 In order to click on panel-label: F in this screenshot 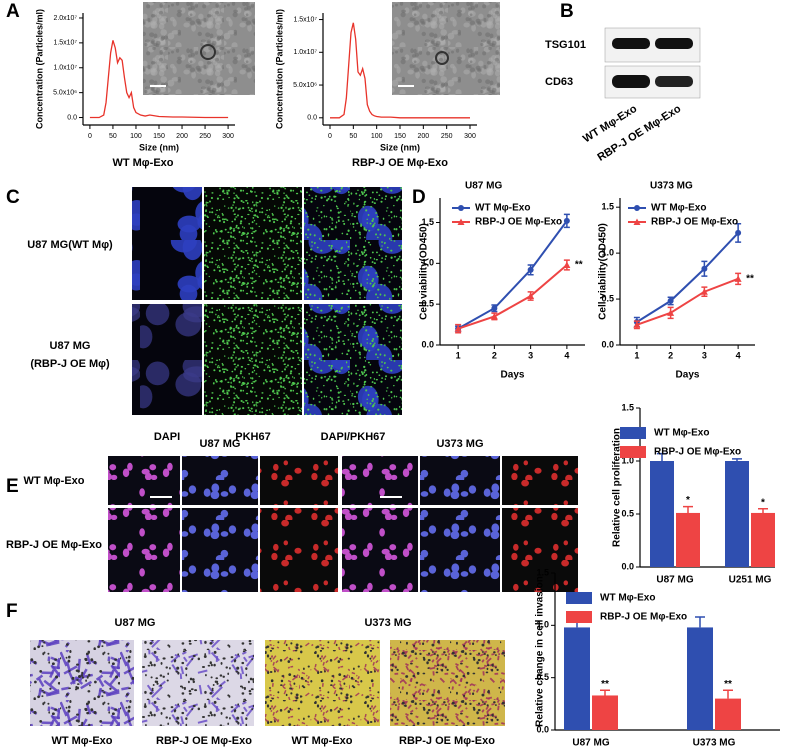, I will do `click(12, 611)`.